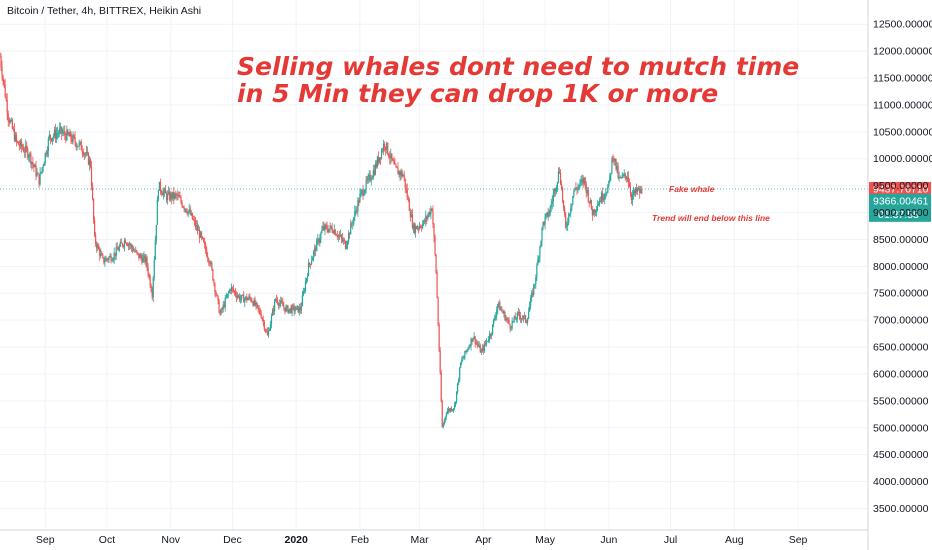 This screenshot has width=932, height=550. Describe the element at coordinates (608, 540) in the screenshot. I see `time-tick-label: Jun` at that location.